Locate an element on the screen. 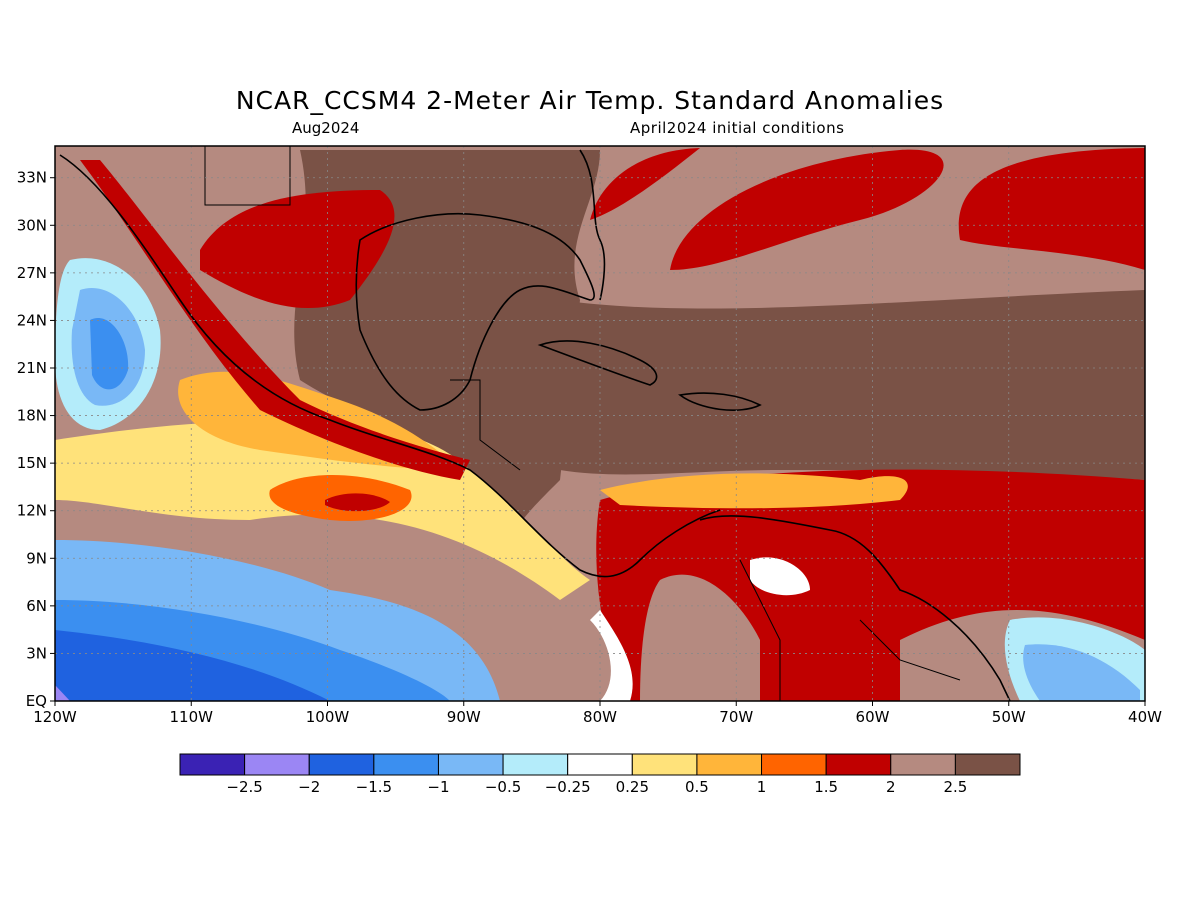  lat-axis-labels: EQ 3N 6N 9N 12N 15N 18N 21N 24N 27N 30N 33N is located at coordinates (32, 439).